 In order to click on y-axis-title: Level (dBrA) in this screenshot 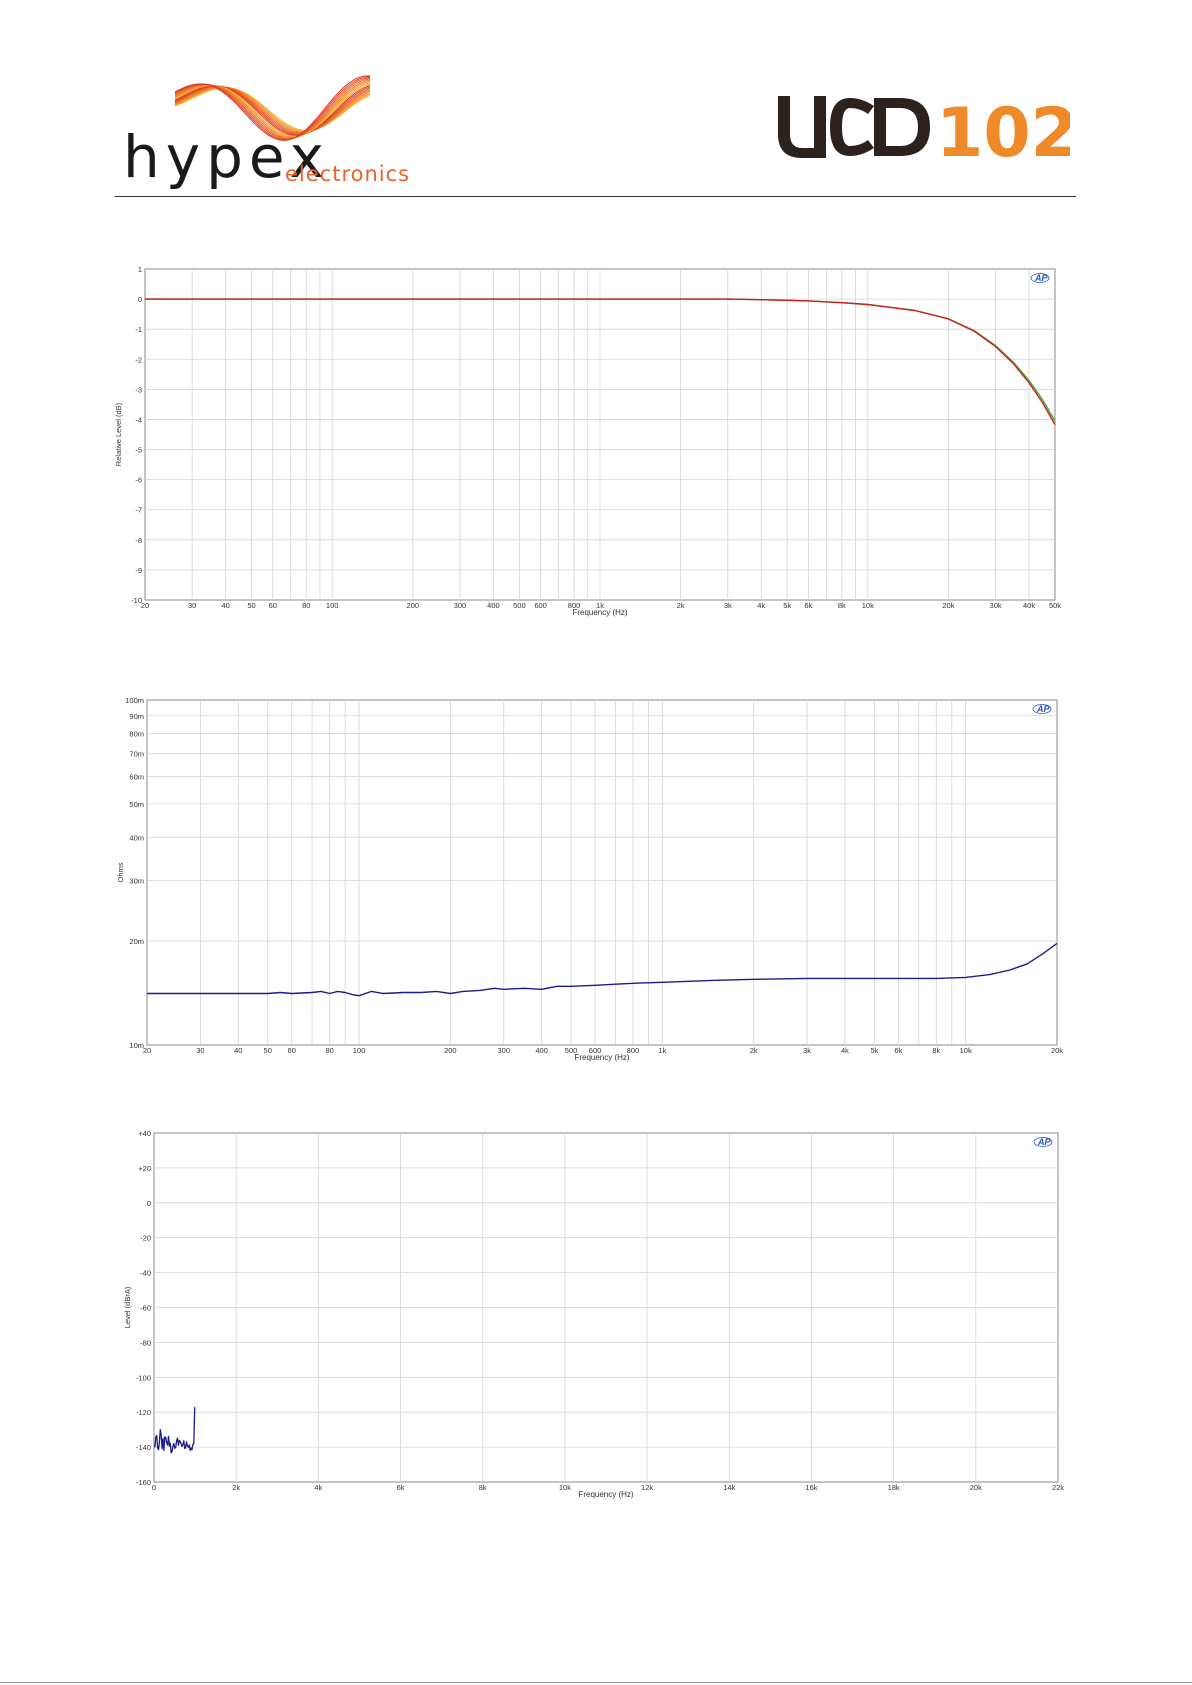, I will do `click(127, 1307)`.